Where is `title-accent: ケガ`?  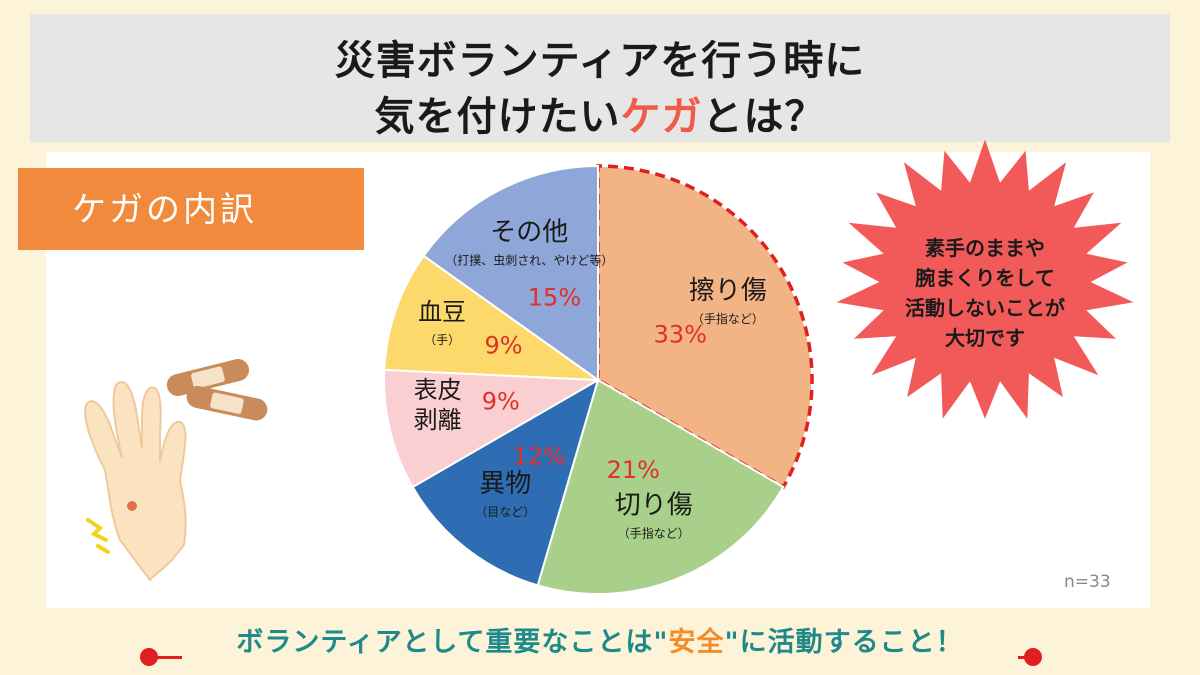 title-accent: ケガ is located at coordinates (661, 117).